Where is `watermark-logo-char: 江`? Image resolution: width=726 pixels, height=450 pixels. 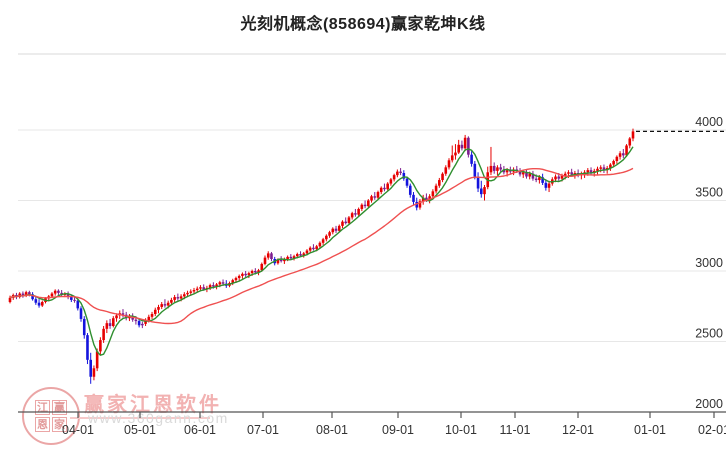
watermark-logo-char: 江 is located at coordinates (42, 407).